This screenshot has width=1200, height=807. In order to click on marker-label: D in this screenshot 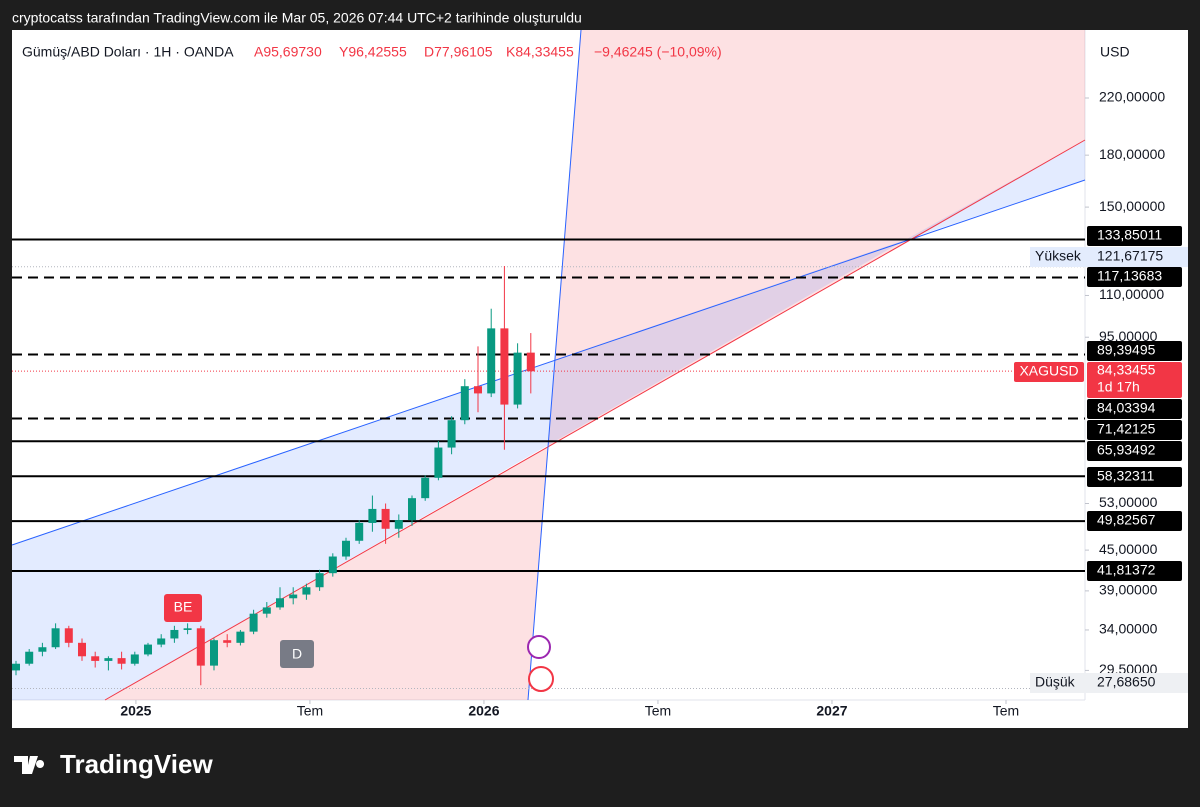, I will do `click(297, 654)`.